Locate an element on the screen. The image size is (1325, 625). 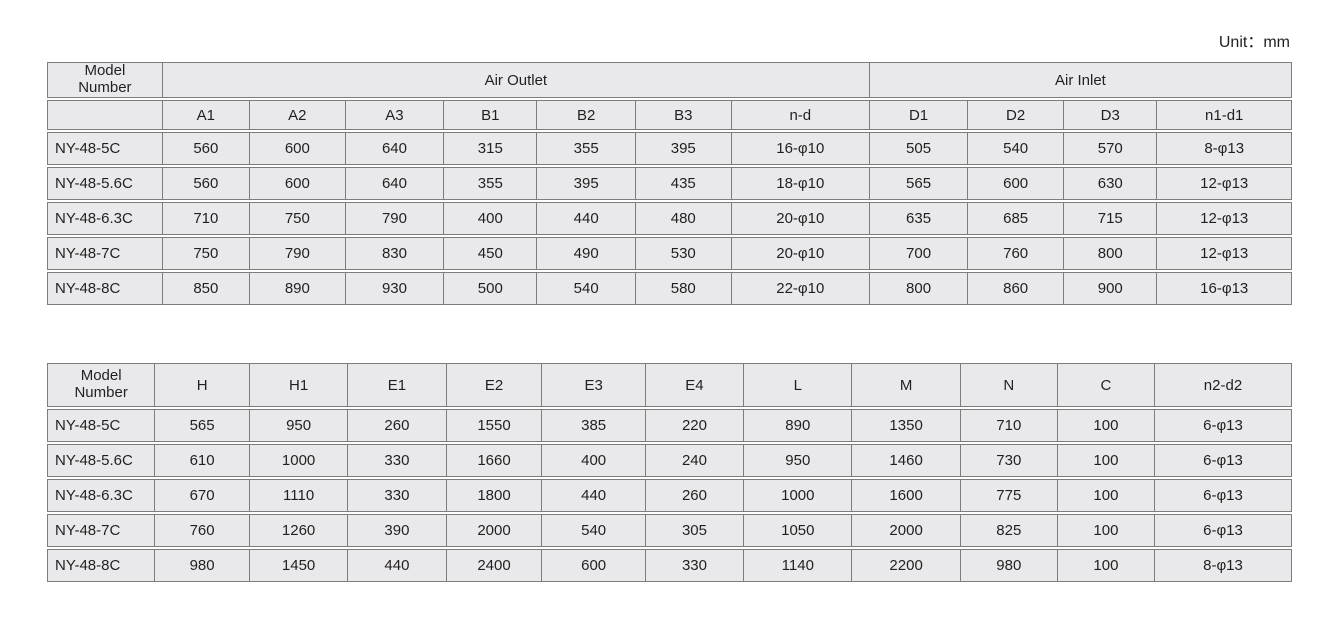
column-header: B3 is located at coordinates (683, 115).